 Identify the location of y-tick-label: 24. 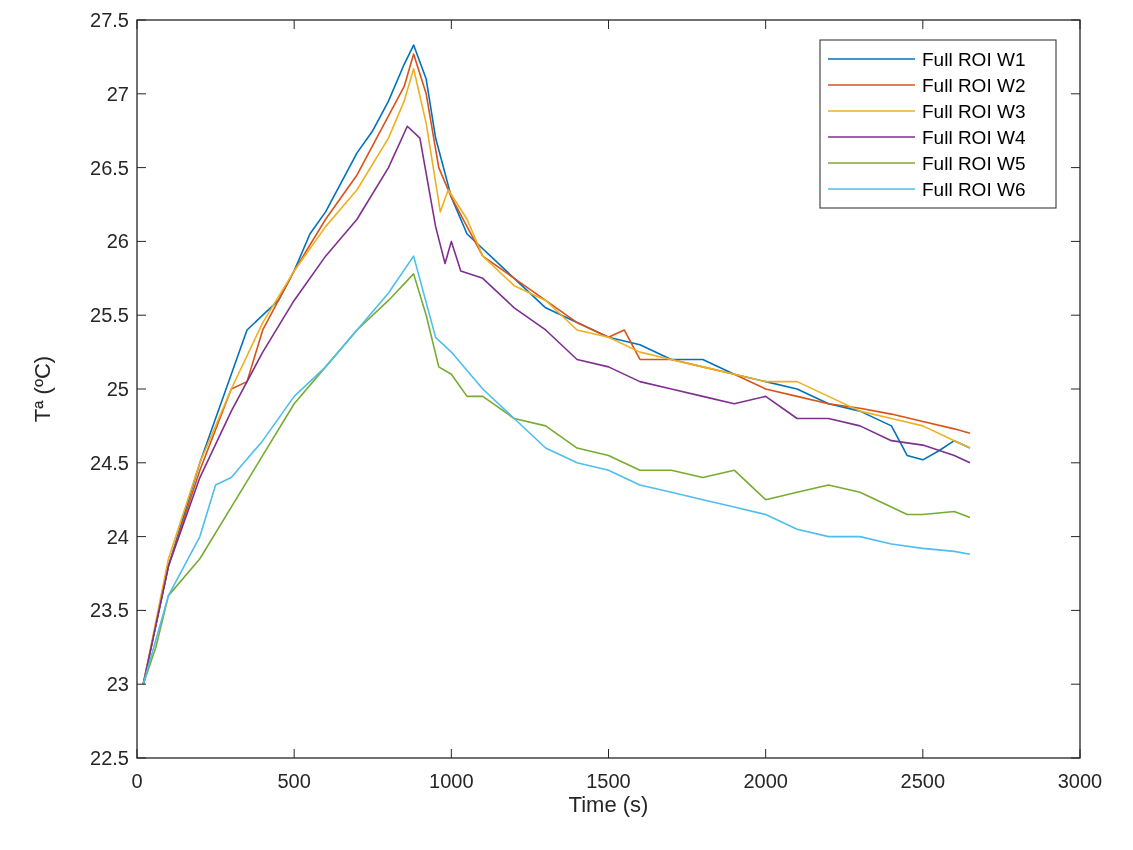
(117, 536).